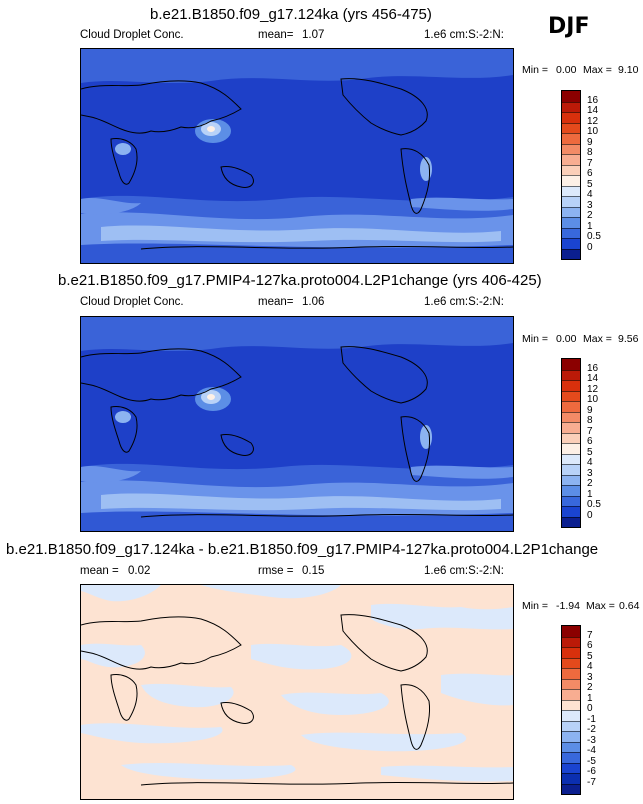 The image size is (643, 804). I want to click on panel2-colorbar, so click(571, 443).